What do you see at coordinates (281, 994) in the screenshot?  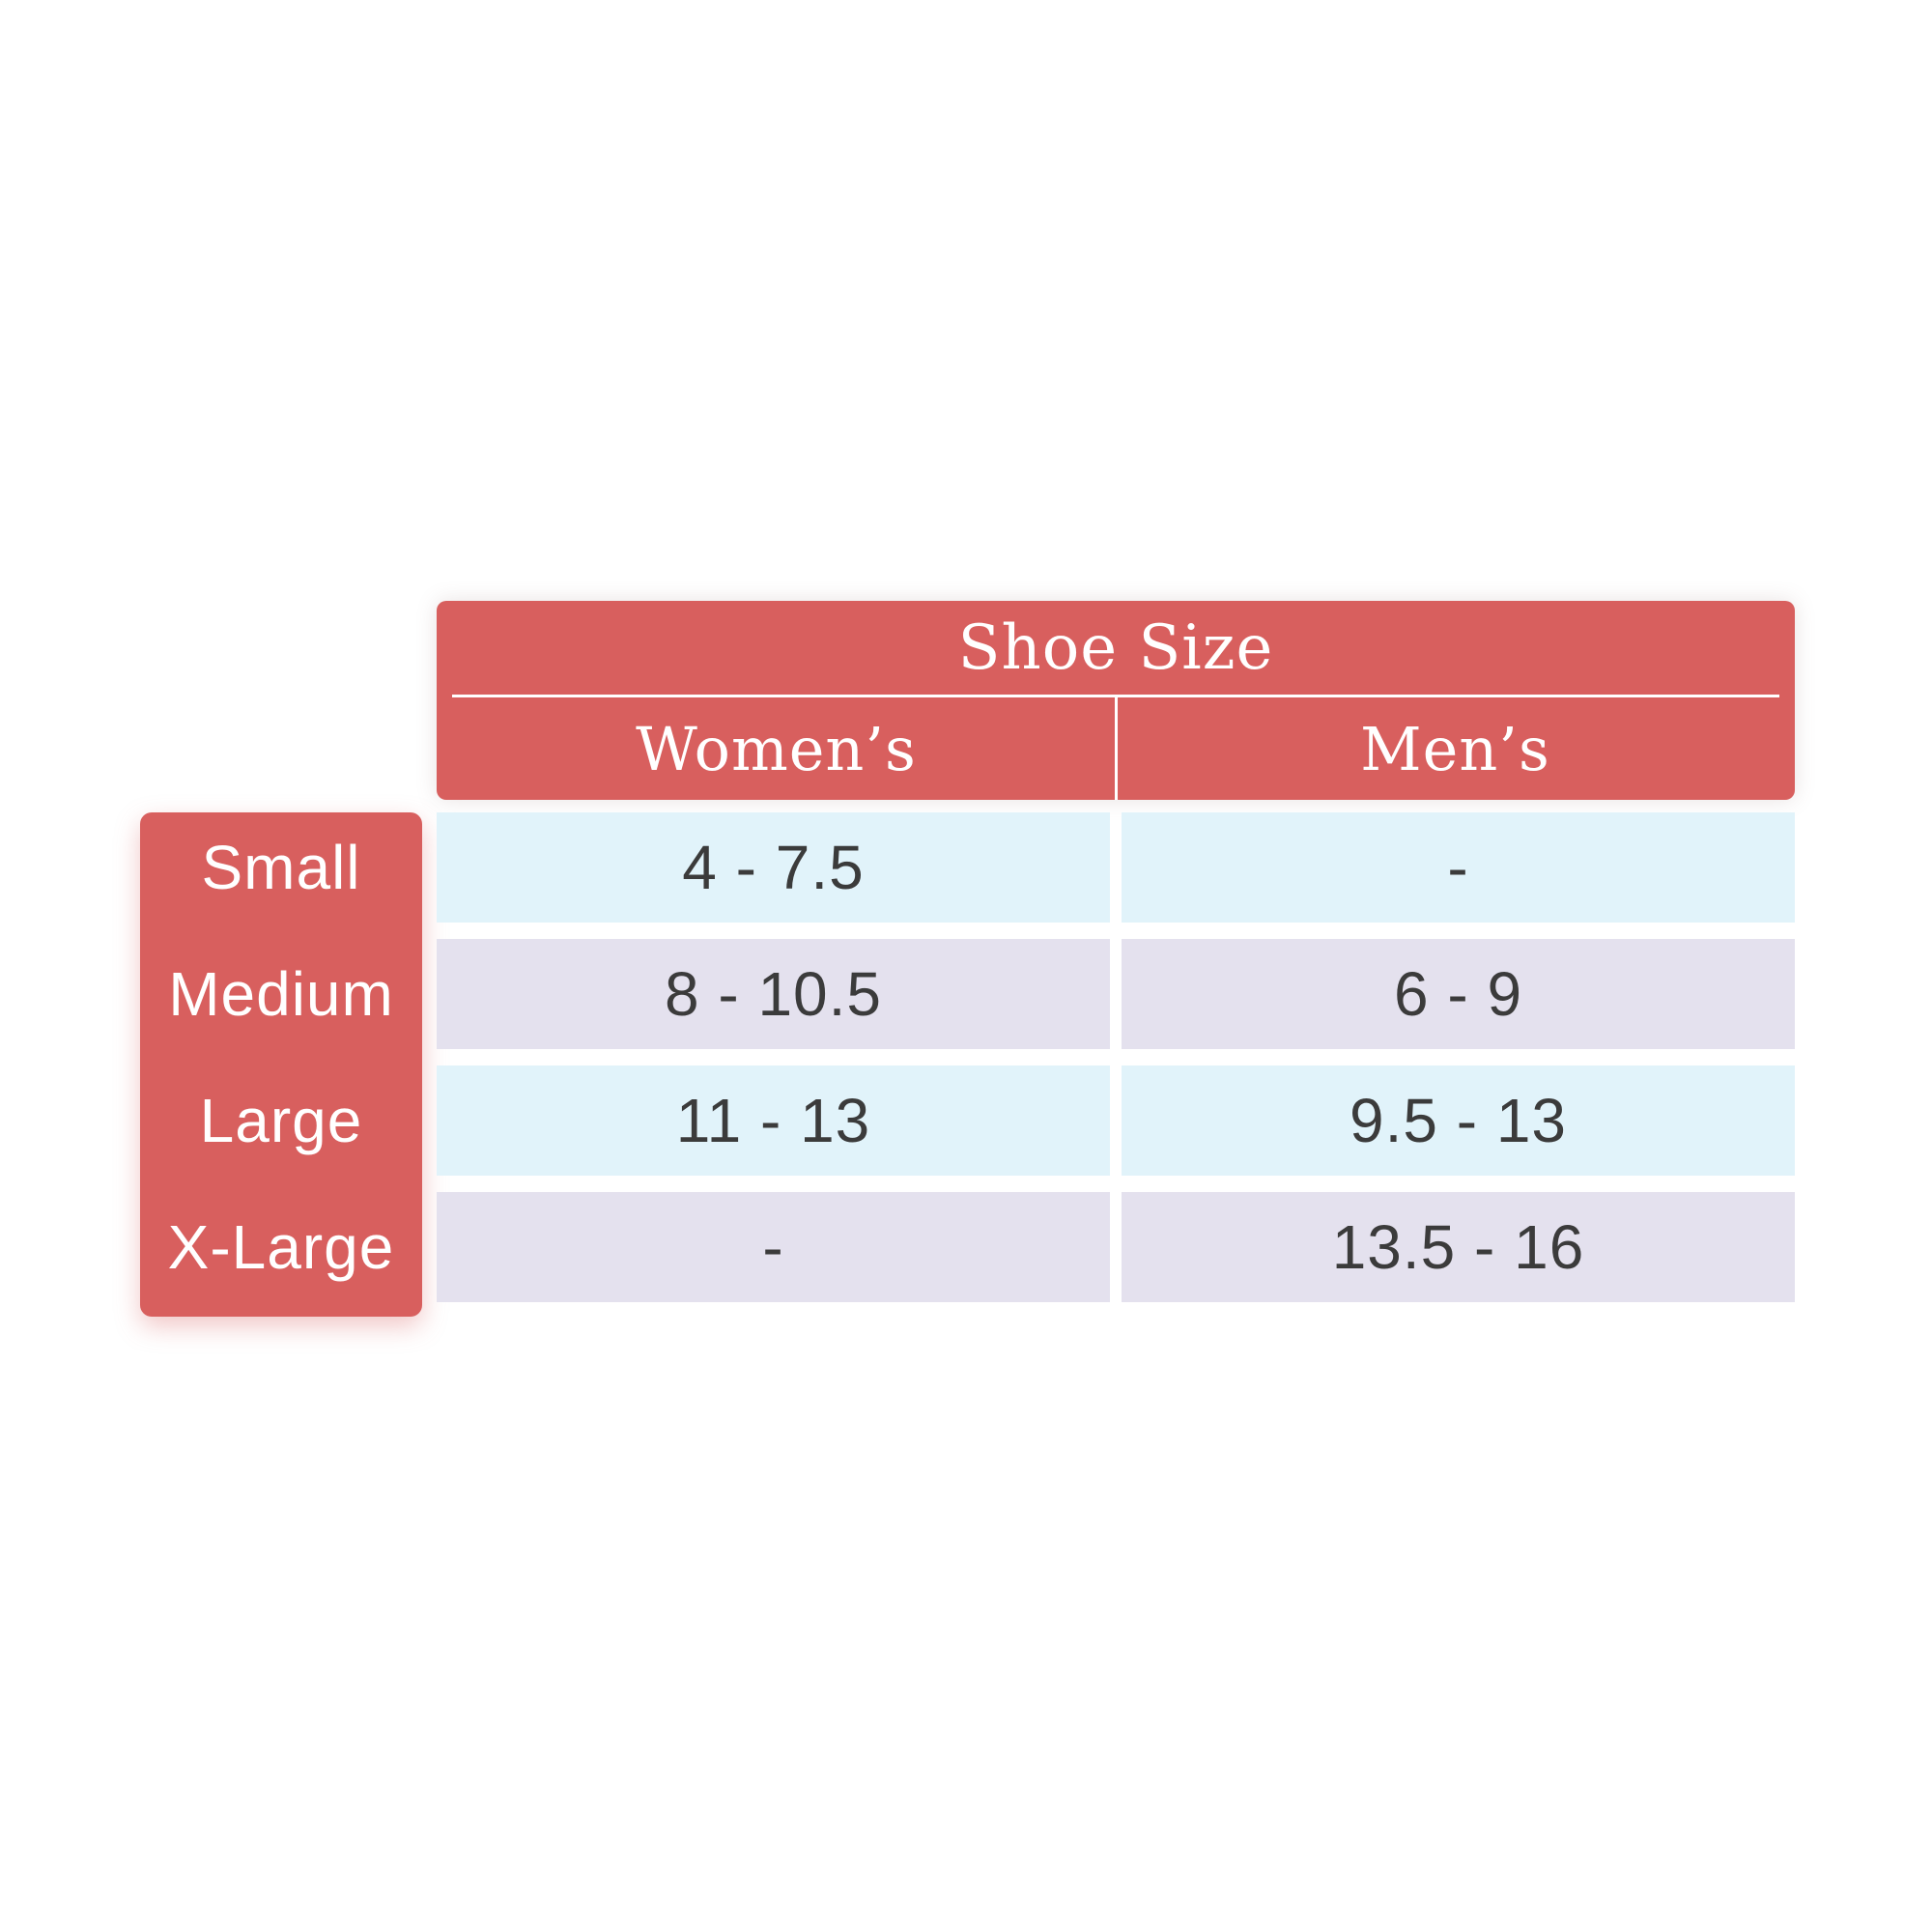 I see `row-label-medium: Medium` at bounding box center [281, 994].